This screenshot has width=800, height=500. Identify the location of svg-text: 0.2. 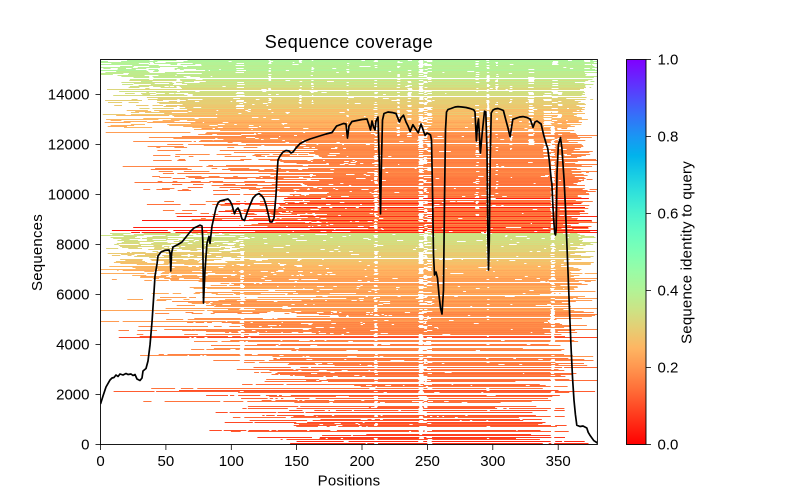
(668, 368).